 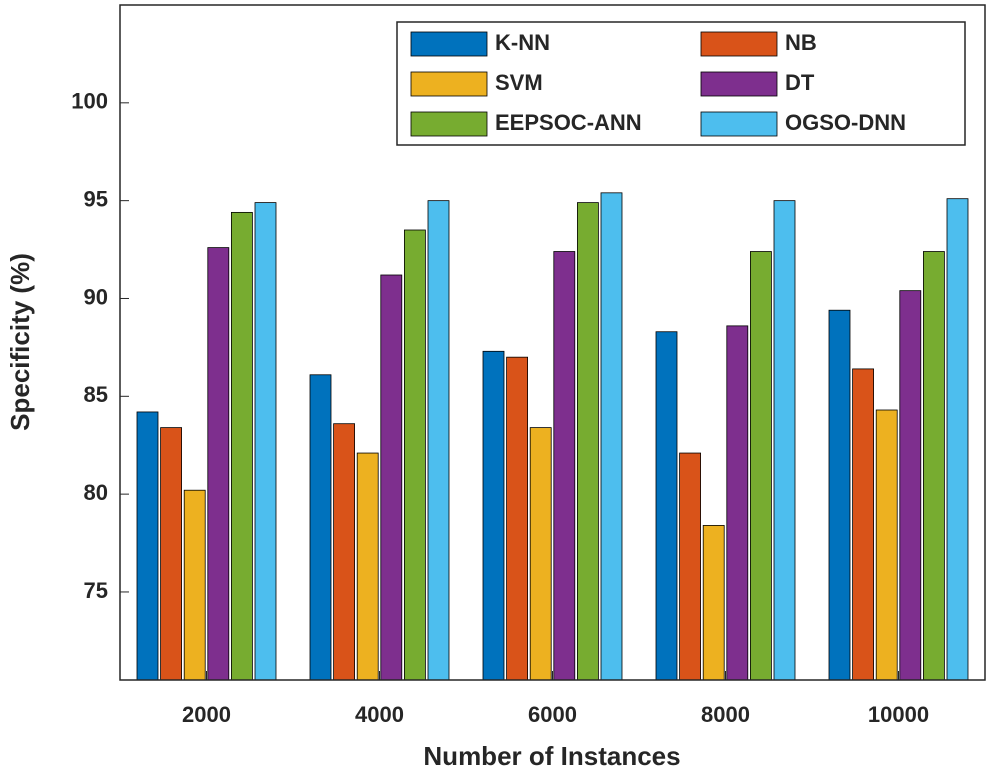 What do you see at coordinates (379, 714) in the screenshot?
I see `x-tick-label: 4000` at bounding box center [379, 714].